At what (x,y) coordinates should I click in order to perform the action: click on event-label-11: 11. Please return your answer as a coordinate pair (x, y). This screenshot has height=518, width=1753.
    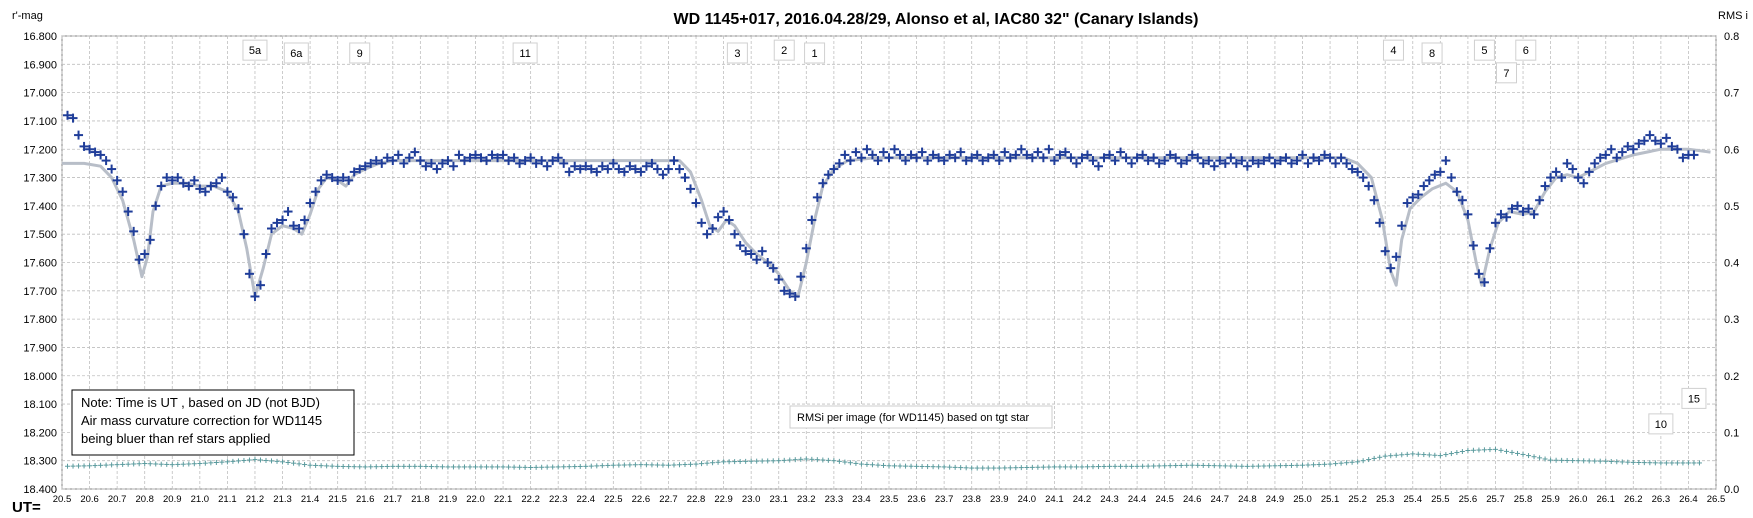
    Looking at the image, I should click on (525, 53).